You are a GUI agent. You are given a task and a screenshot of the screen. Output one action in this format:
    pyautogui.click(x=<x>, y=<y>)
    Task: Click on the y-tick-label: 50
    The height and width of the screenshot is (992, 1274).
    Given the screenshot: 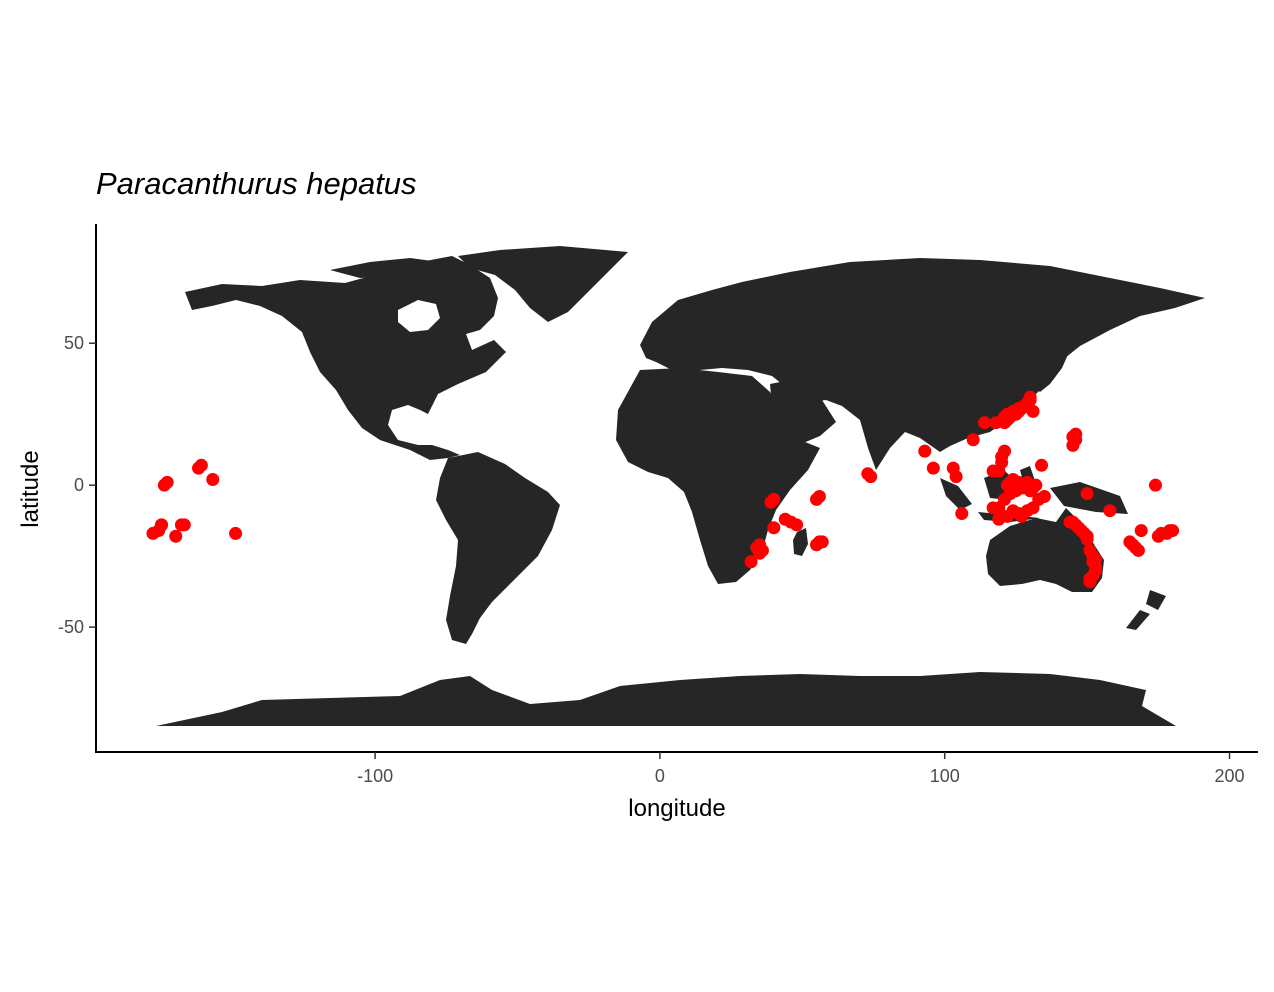 What is the action you would take?
    pyautogui.click(x=74, y=343)
    